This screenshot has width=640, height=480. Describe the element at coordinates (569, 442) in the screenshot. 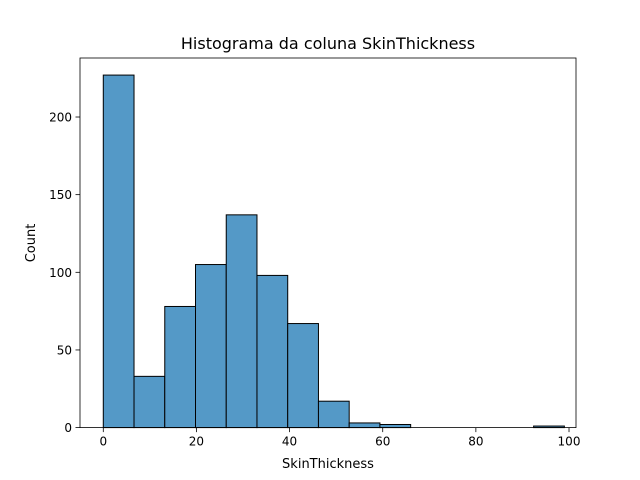

I see `x-tick-label: 100` at that location.